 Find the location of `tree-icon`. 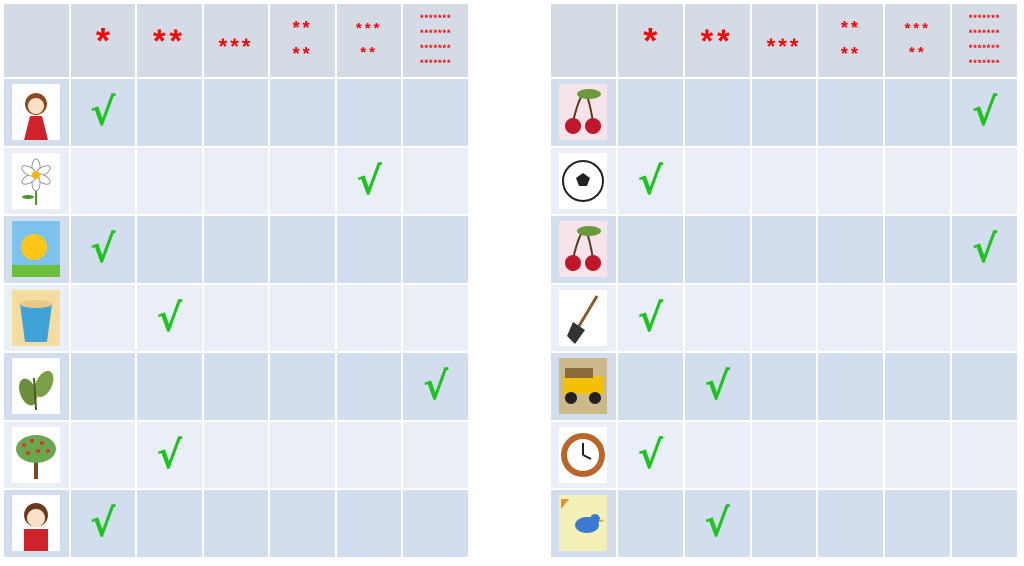

tree-icon is located at coordinates (36, 454).